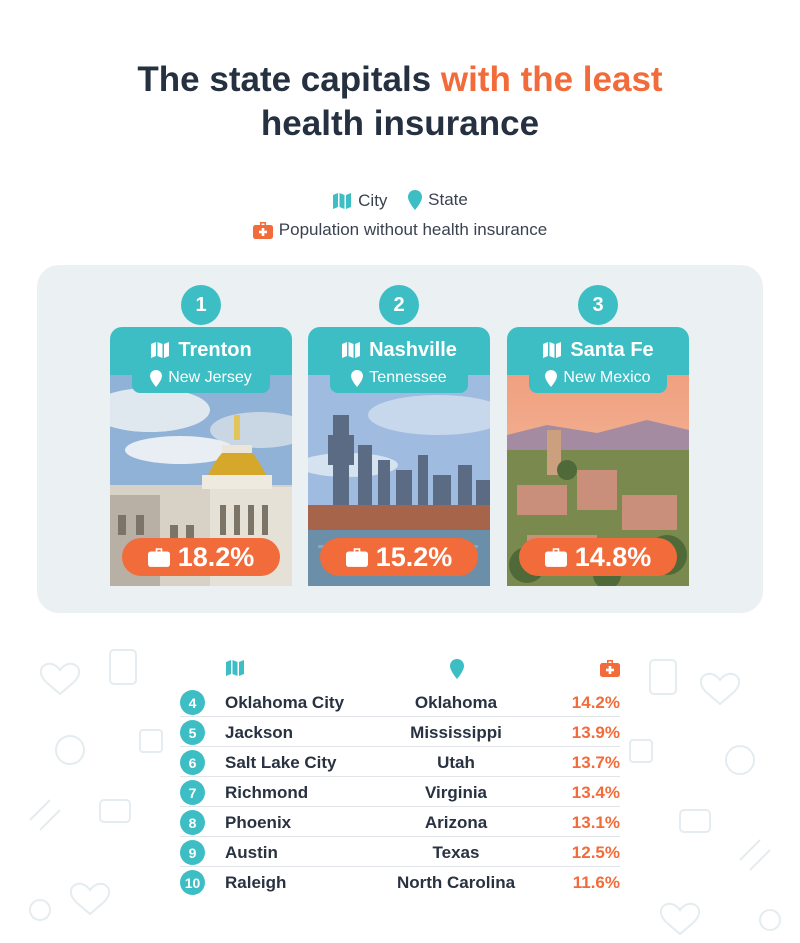 The image size is (800, 943). What do you see at coordinates (256, 882) in the screenshot?
I see `row-city: Raleigh` at bounding box center [256, 882].